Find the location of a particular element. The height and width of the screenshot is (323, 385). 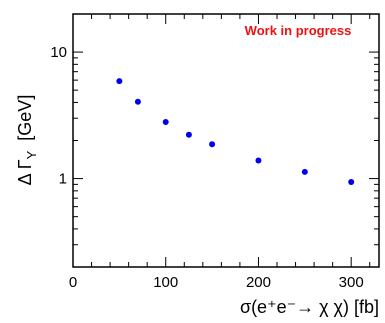

x-tick-label: 0 is located at coordinates (73, 282).